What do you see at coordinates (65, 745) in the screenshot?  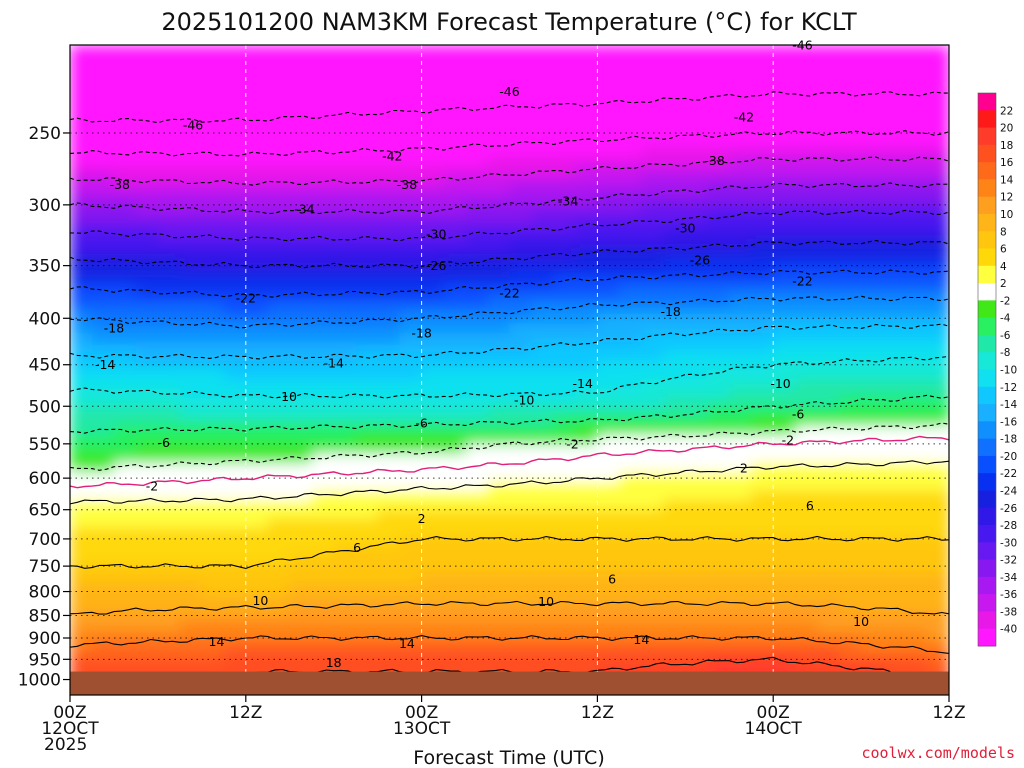 I see `x-tick-label: 2025` at bounding box center [65, 745].